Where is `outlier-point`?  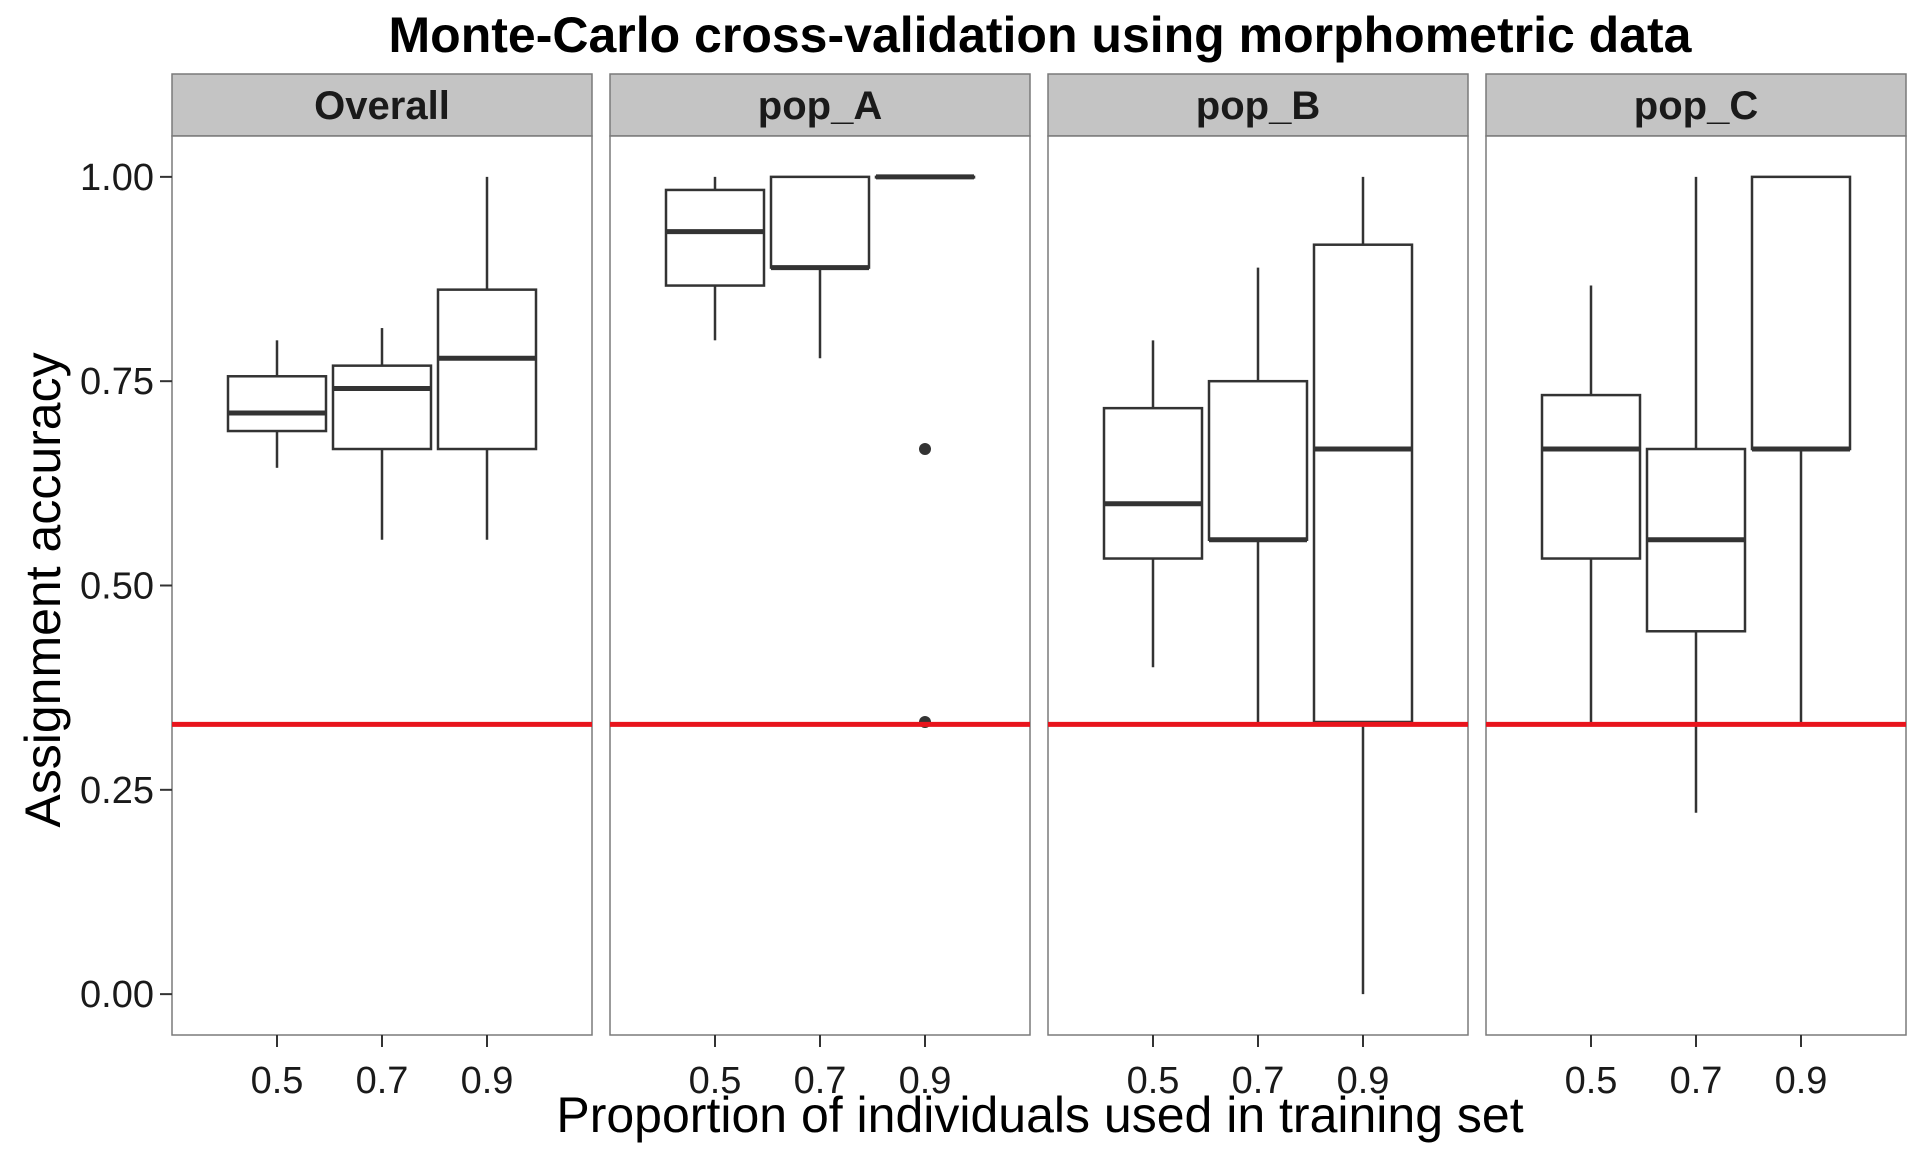
outlier-point is located at coordinates (925, 449).